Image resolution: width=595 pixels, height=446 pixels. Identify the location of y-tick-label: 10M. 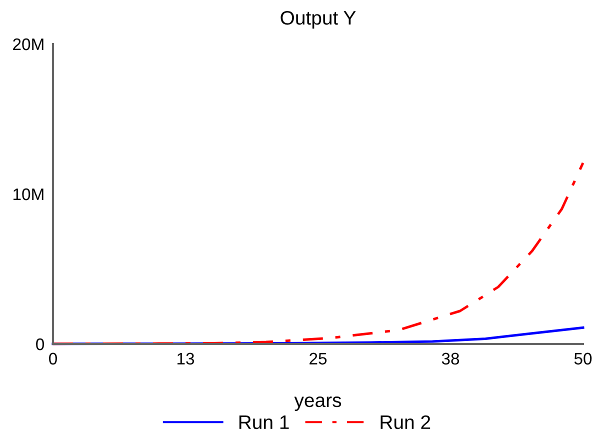
(29, 194).